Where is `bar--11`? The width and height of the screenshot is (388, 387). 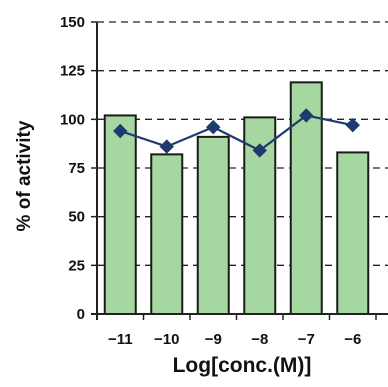 bar--11 is located at coordinates (120, 214).